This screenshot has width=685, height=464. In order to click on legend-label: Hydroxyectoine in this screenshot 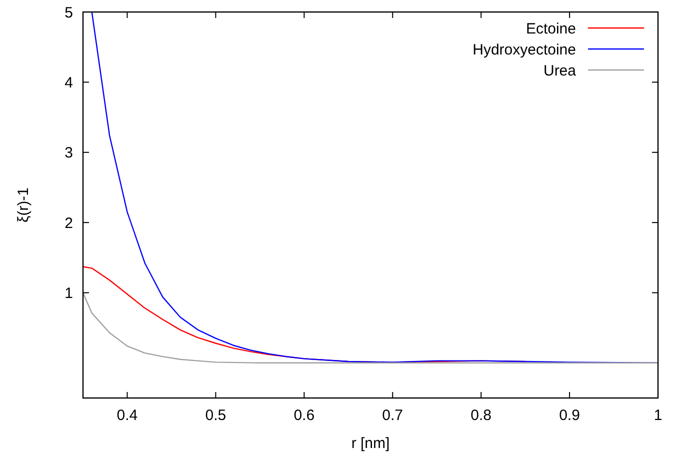, I will do `click(524, 49)`.